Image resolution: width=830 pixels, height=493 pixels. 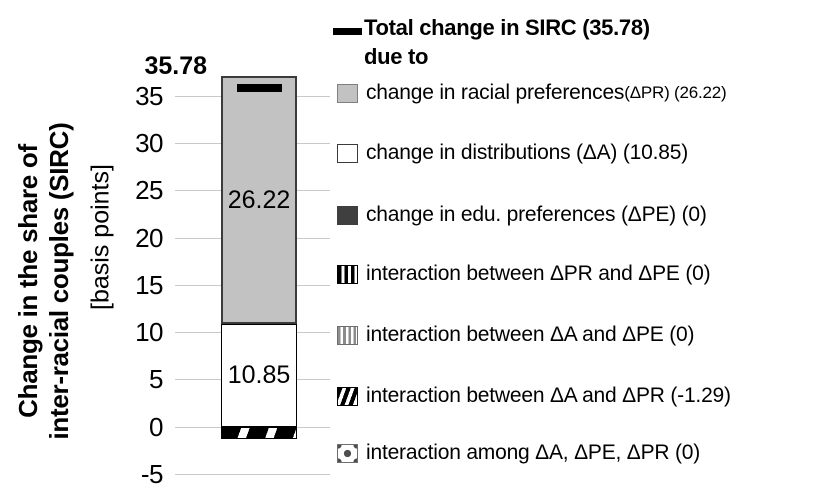 I want to click on y-tick-label: 35, so click(x=149, y=95).